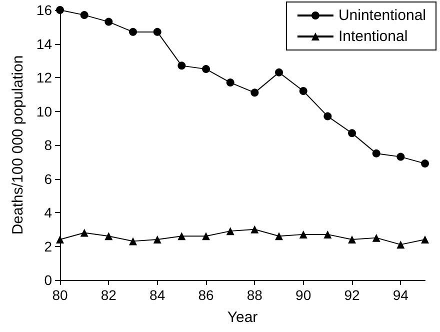 This screenshot has height=332, width=440. I want to click on x-tick-label: 92, so click(352, 295).